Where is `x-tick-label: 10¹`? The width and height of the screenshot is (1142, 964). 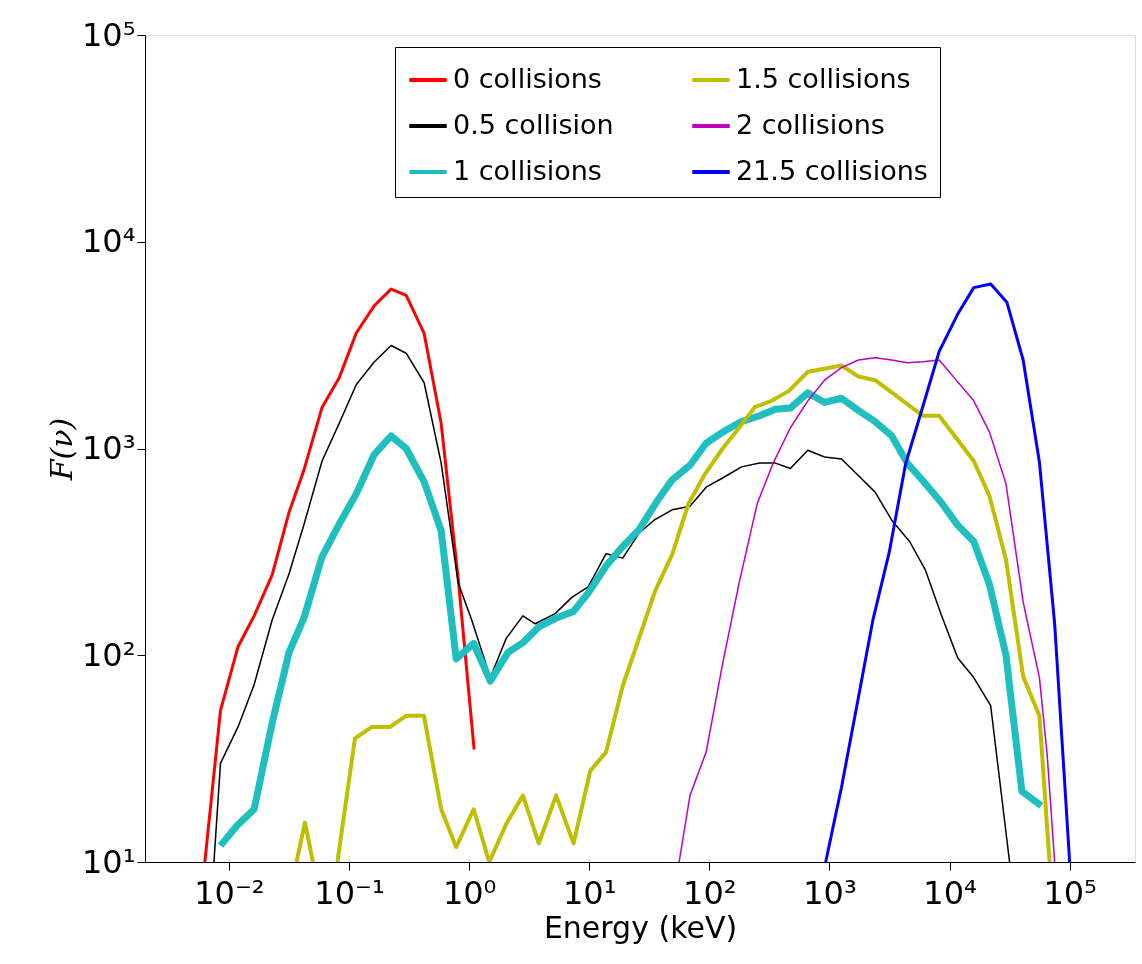
x-tick-label: 10¹ is located at coordinates (589, 892).